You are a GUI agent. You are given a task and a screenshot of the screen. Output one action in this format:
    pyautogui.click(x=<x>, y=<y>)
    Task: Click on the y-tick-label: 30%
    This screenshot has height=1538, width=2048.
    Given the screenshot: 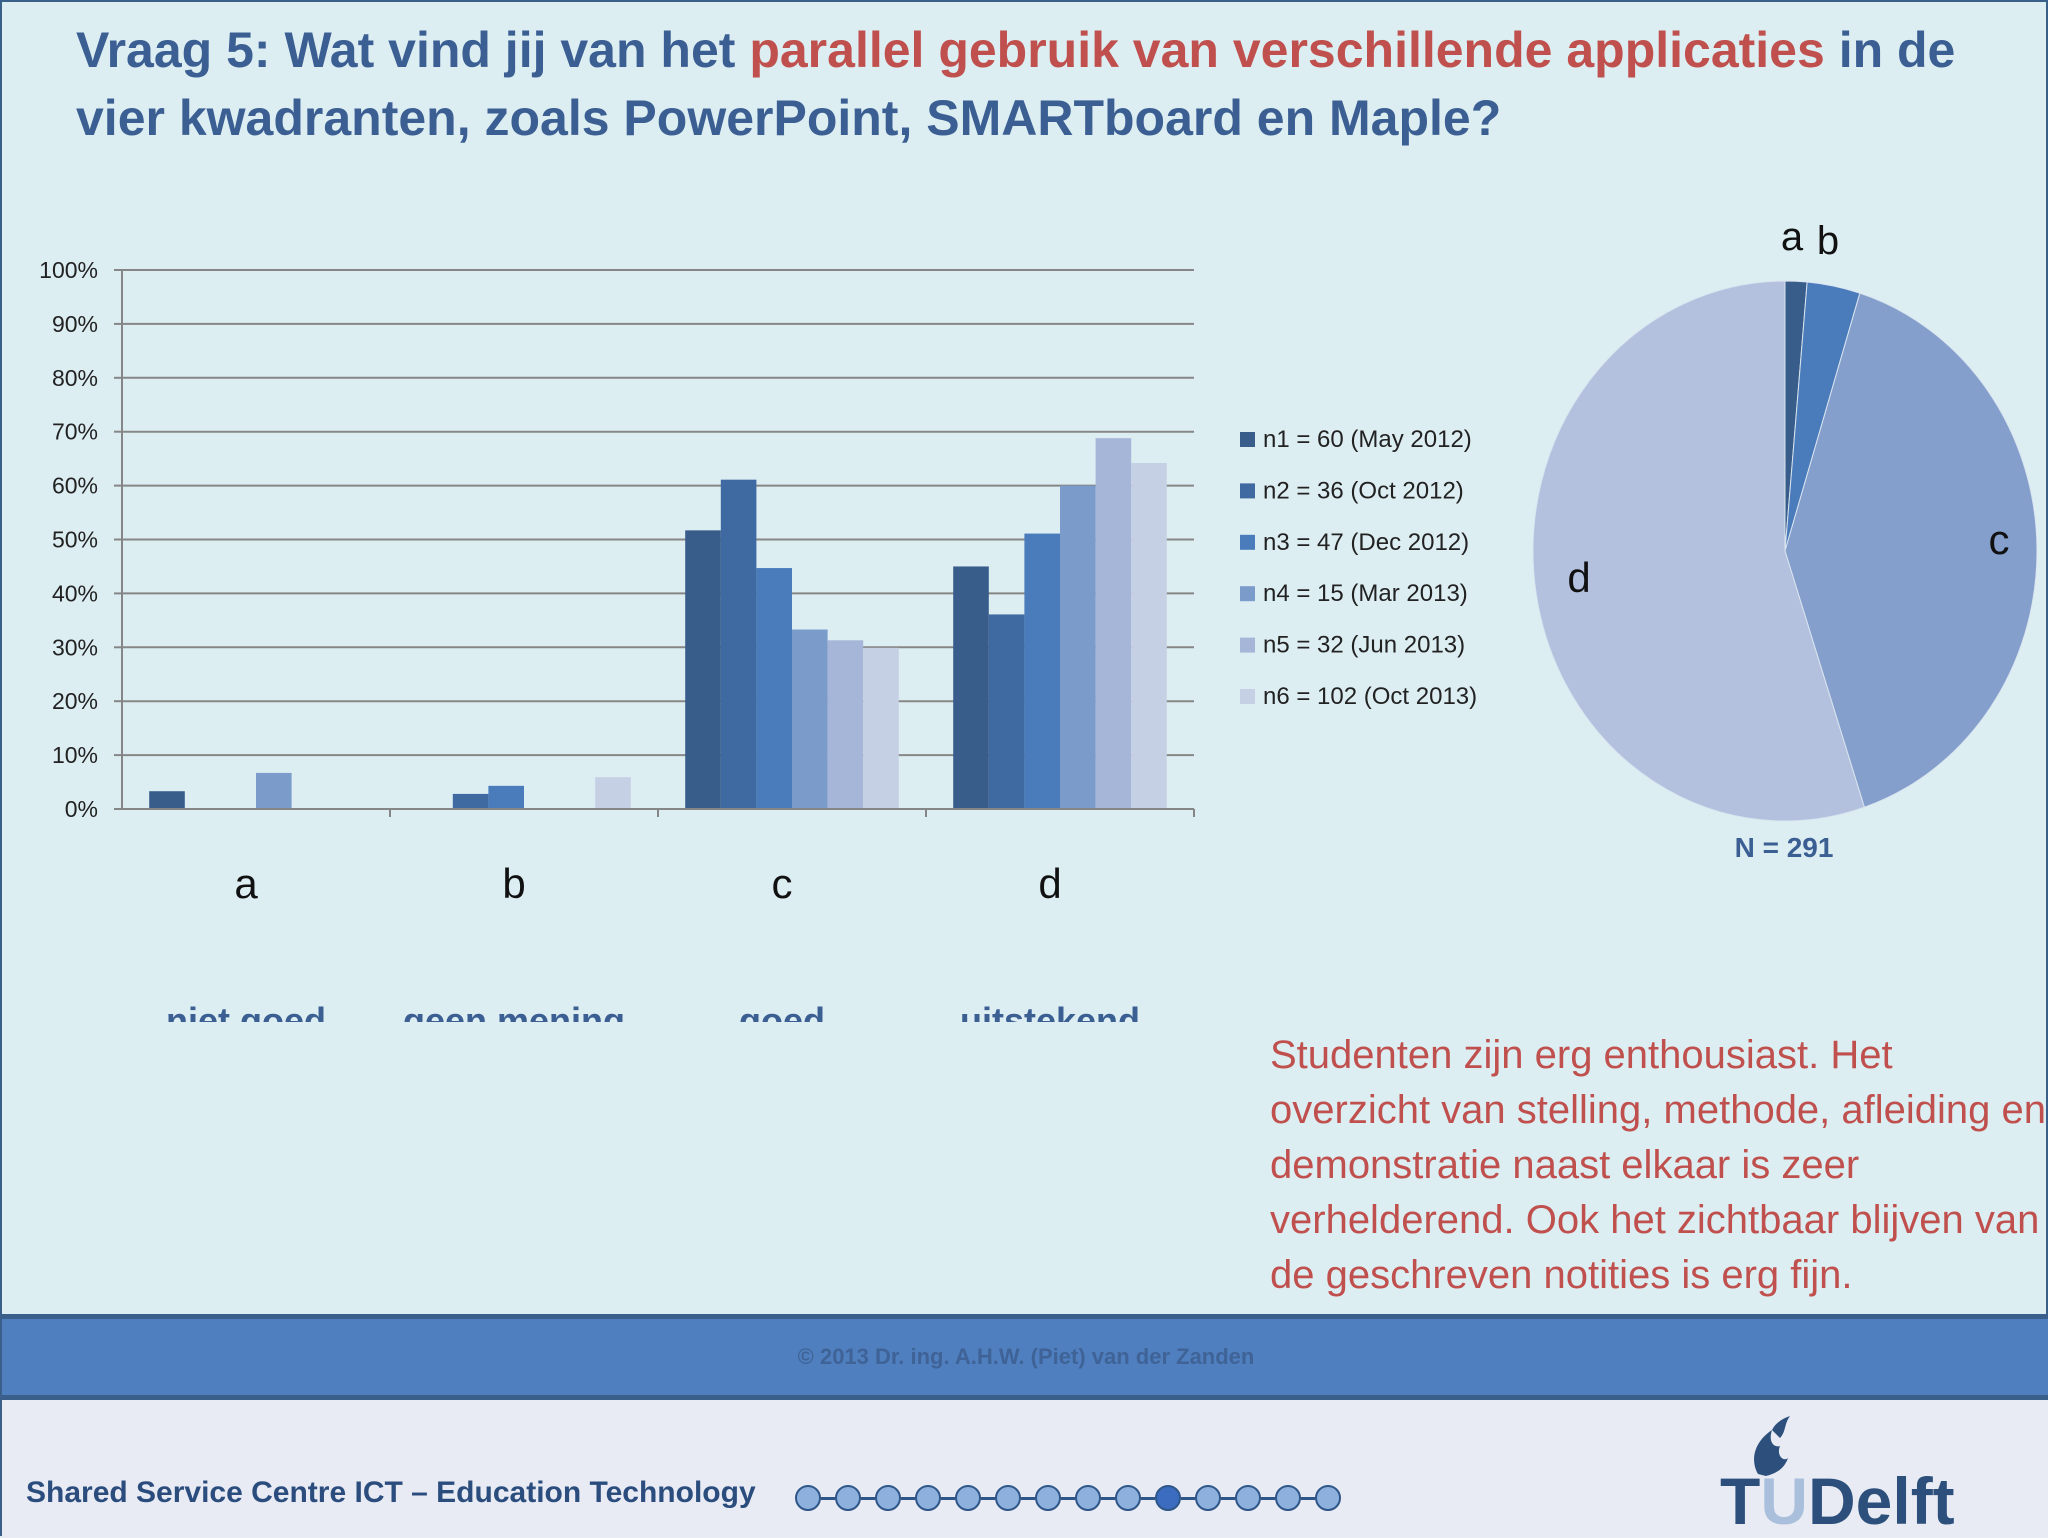 What is the action you would take?
    pyautogui.click(x=75, y=647)
    